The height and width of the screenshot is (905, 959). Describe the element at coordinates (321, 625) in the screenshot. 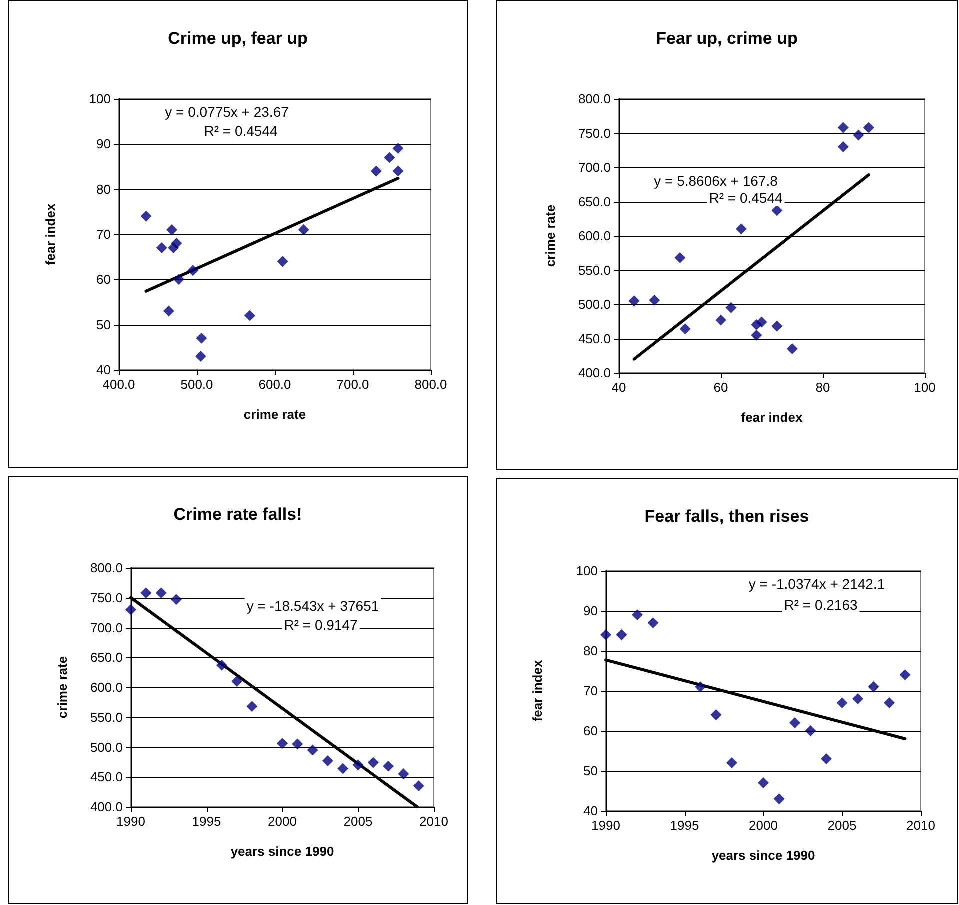

I see `annotation: R² = 0.9147` at that location.